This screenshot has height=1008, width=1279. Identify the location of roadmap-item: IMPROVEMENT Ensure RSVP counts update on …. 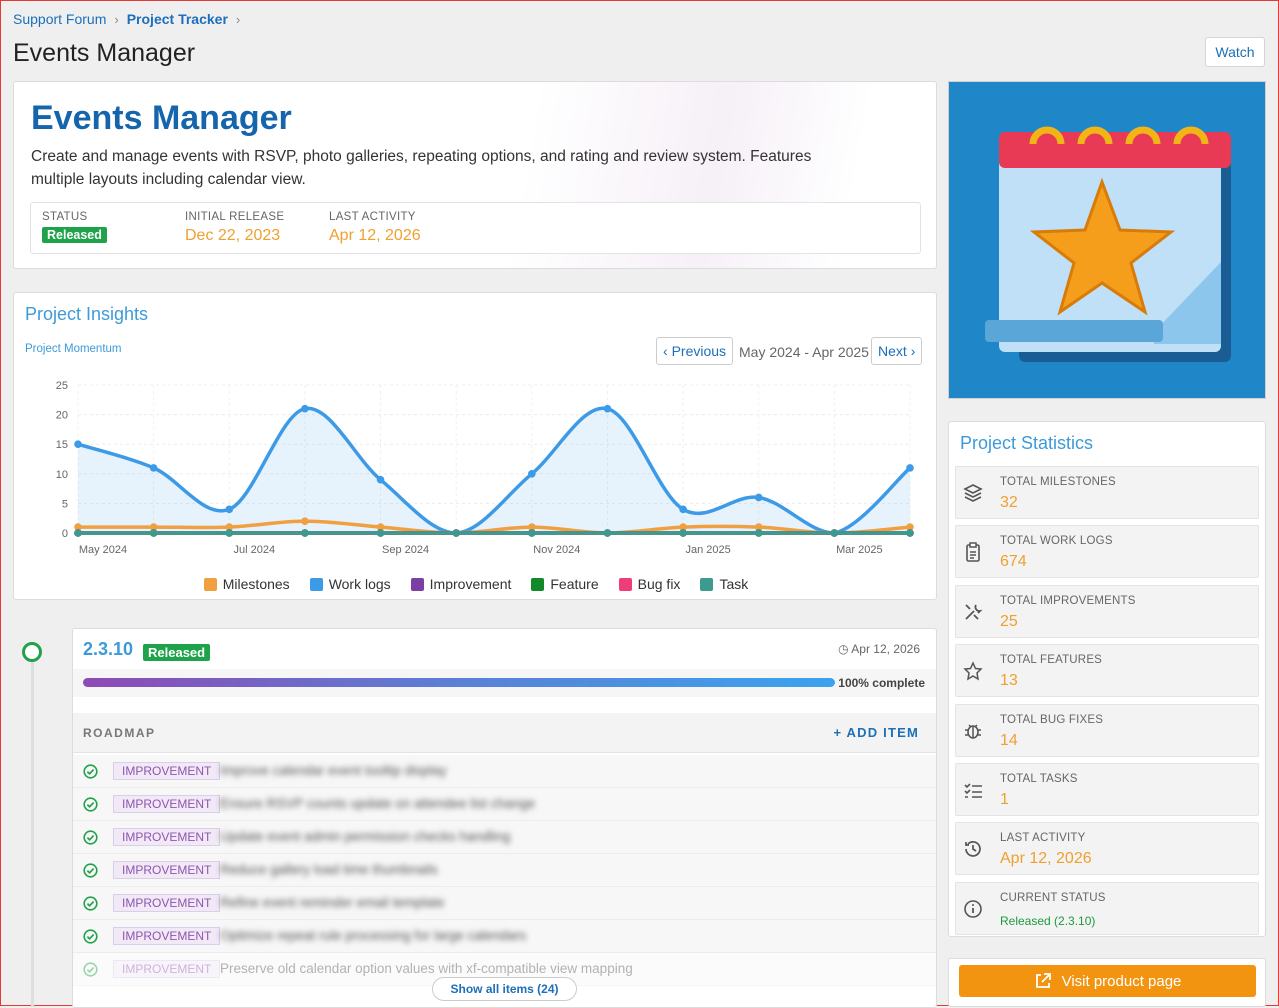
(504, 804).